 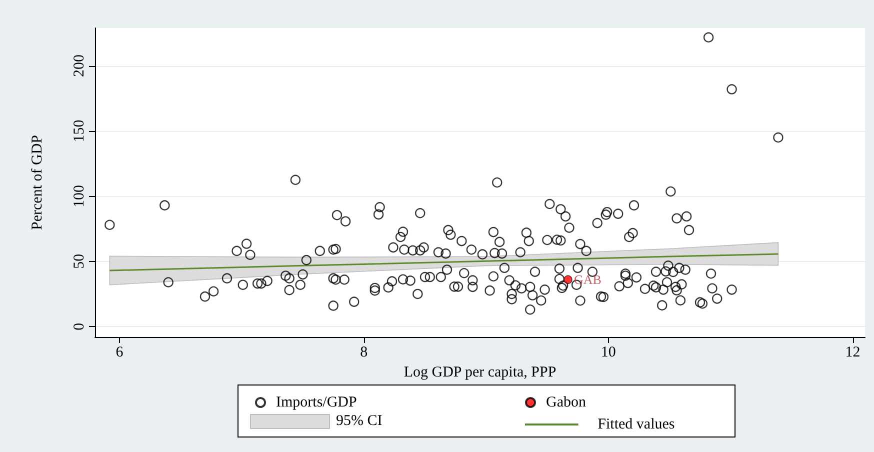 What do you see at coordinates (80, 326) in the screenshot?
I see `y-tick-label: 0` at bounding box center [80, 326].